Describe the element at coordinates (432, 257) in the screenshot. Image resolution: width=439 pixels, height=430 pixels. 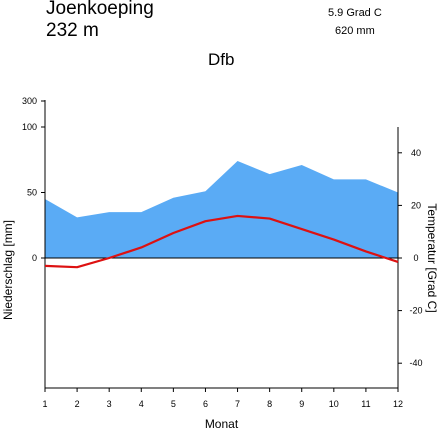
I see `right-axis-title: Temperatur [Grad C]` at that location.